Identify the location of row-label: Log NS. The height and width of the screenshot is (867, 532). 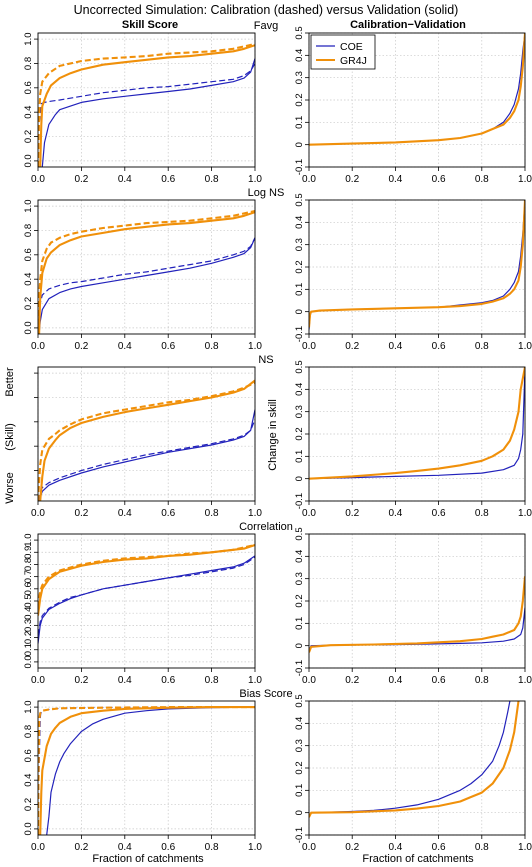
(266, 193).